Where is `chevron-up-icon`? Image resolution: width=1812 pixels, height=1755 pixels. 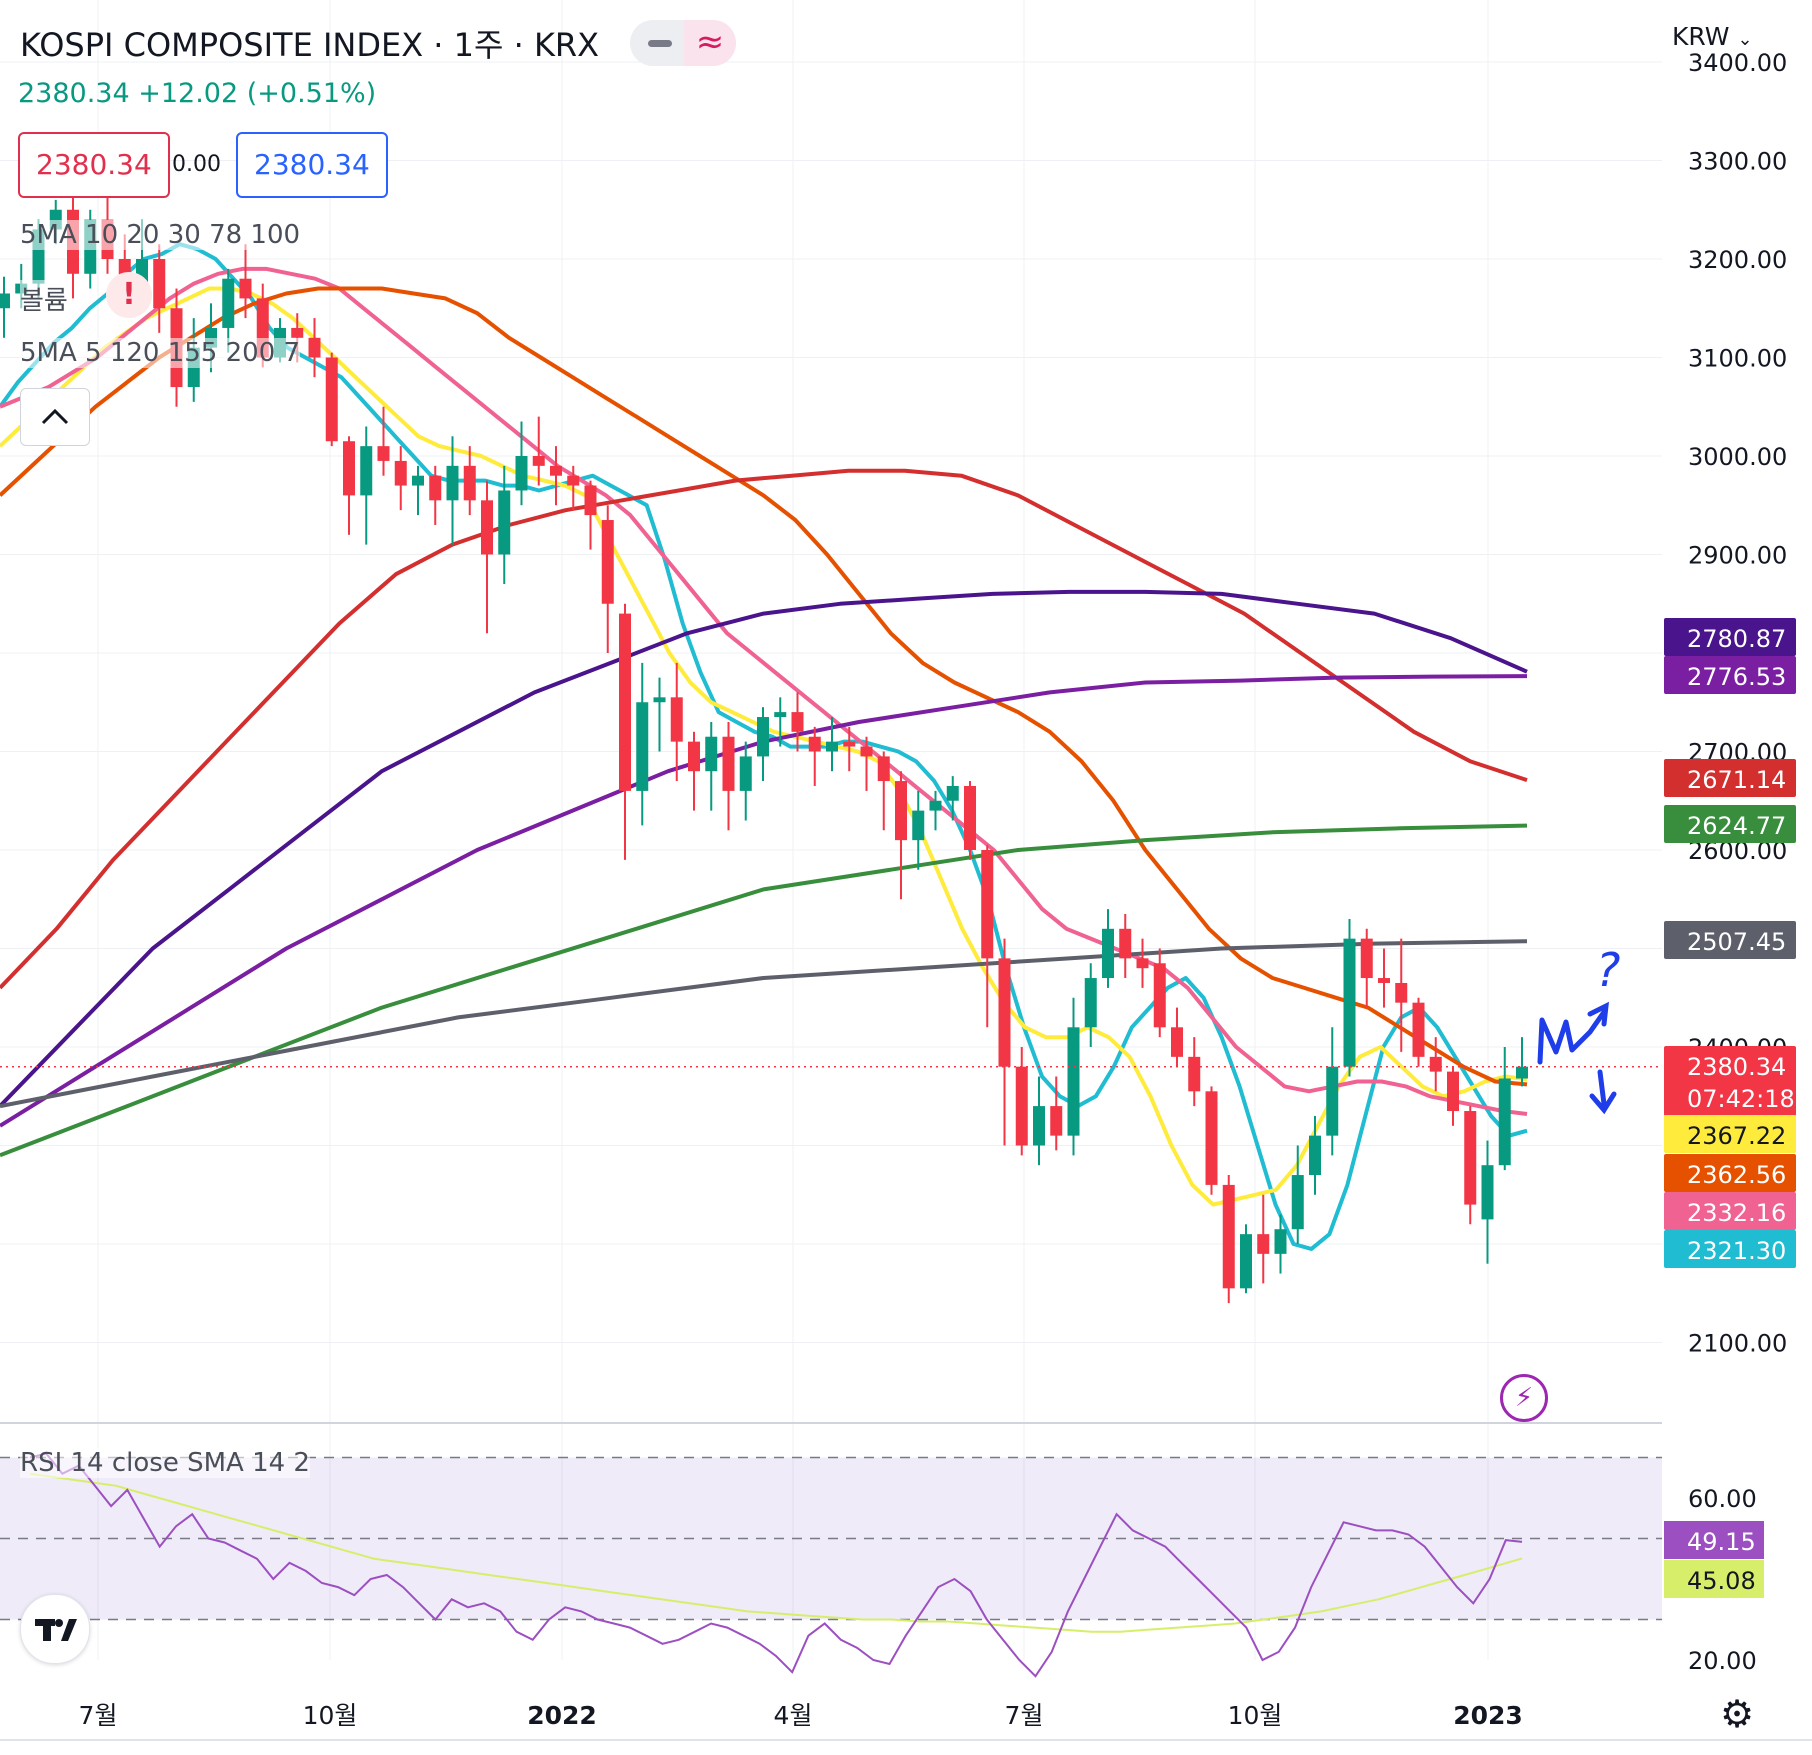 chevron-up-icon is located at coordinates (55, 416).